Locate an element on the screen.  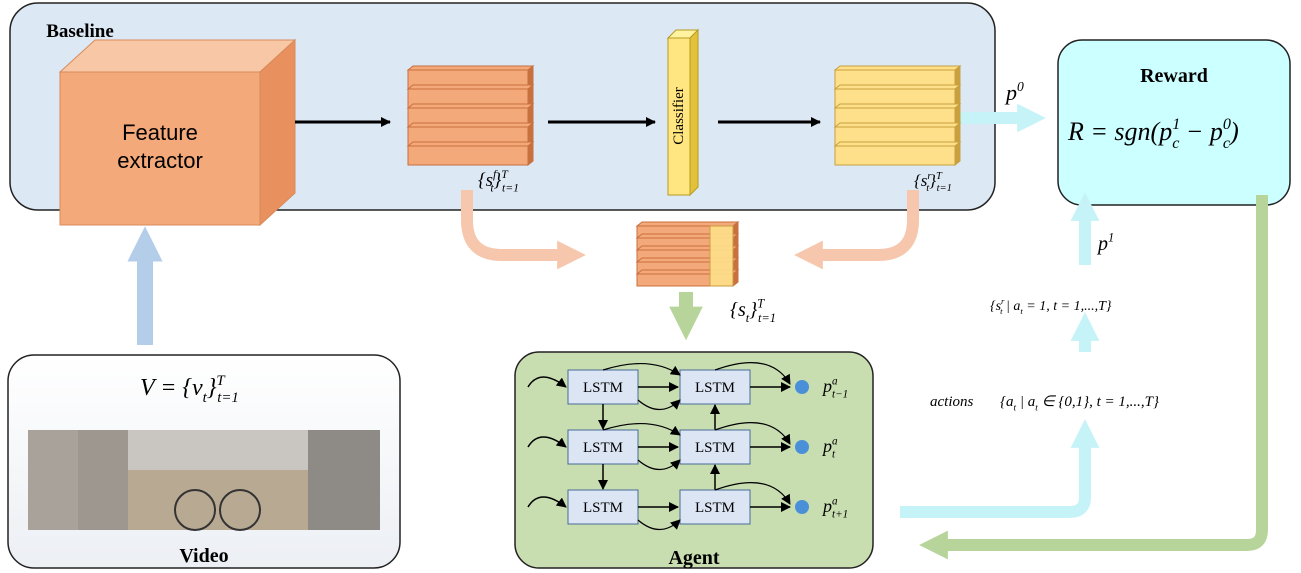
refined-states: {srt​}Tt=1​ is located at coordinates (933, 182).